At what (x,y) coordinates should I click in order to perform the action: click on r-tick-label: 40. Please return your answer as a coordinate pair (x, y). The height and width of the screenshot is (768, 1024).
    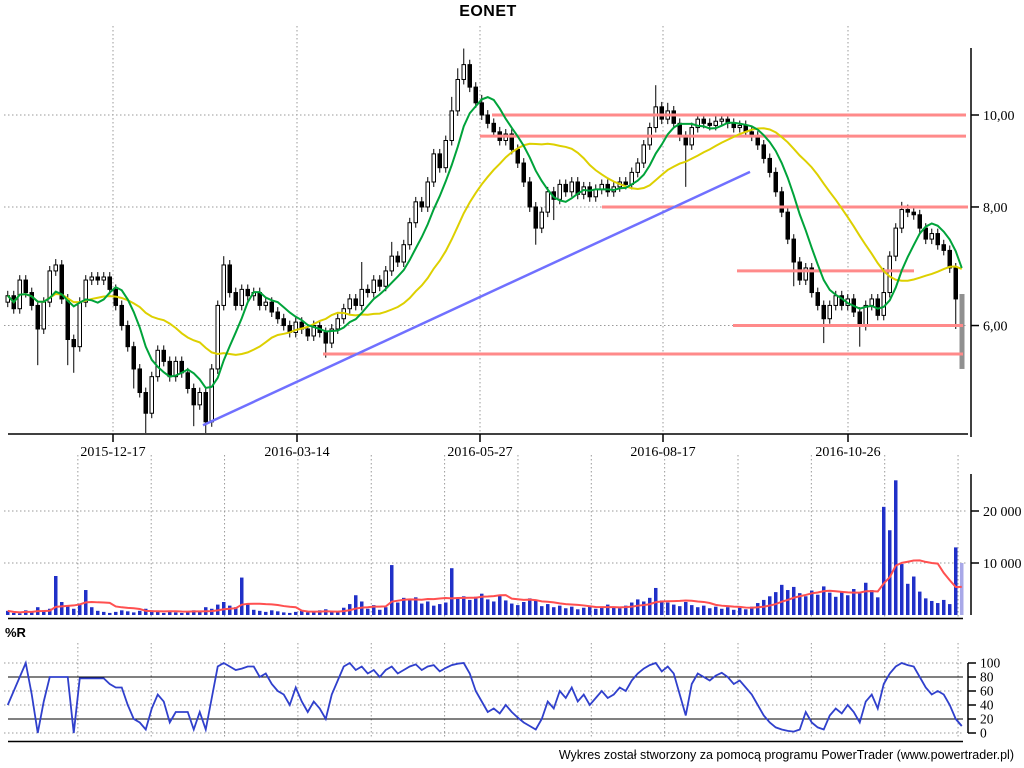
    Looking at the image, I should click on (987, 705).